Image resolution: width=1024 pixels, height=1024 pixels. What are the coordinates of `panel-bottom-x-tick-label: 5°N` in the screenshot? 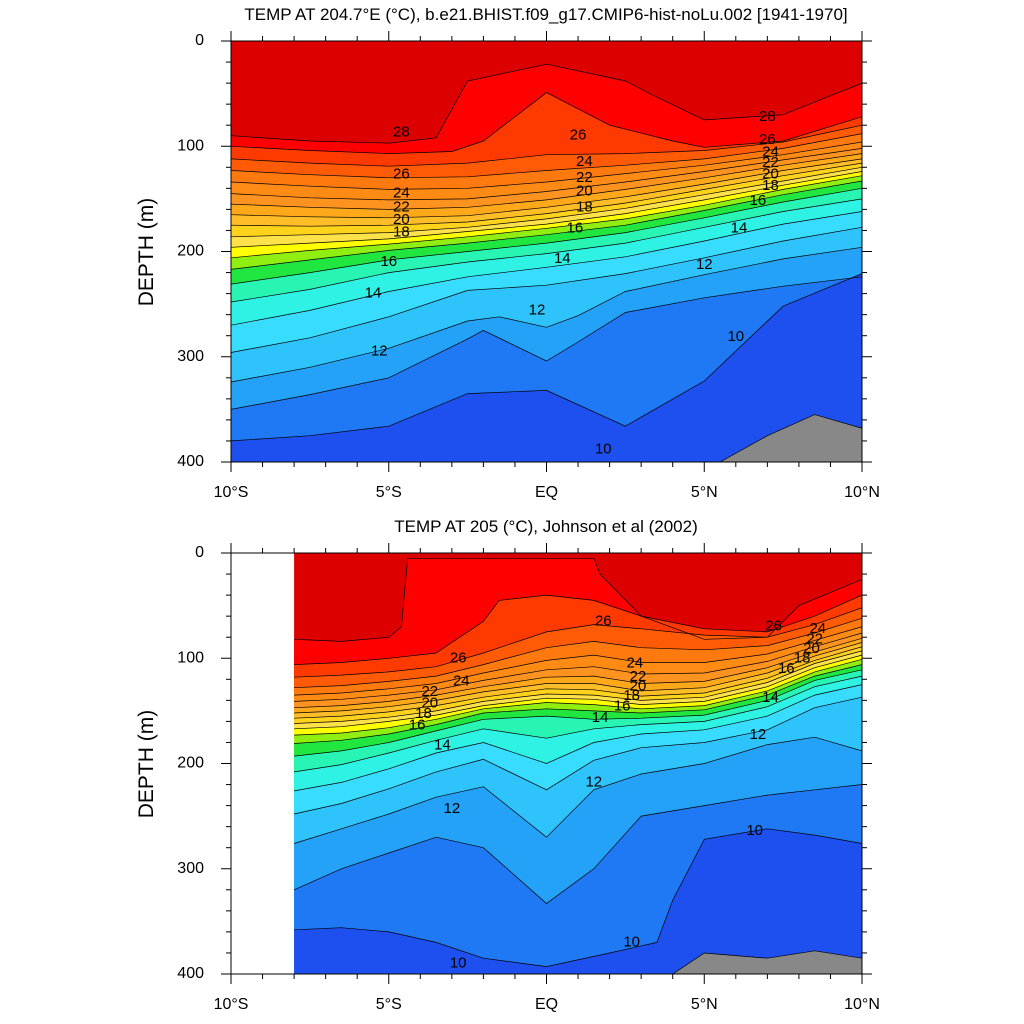 It's located at (704, 1004).